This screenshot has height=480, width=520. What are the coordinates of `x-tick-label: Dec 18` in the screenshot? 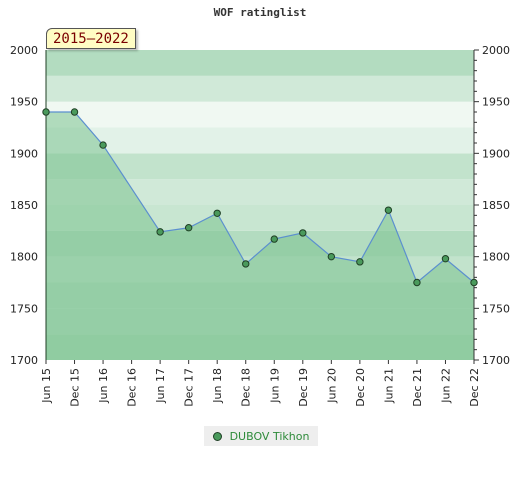 It's located at (246, 387).